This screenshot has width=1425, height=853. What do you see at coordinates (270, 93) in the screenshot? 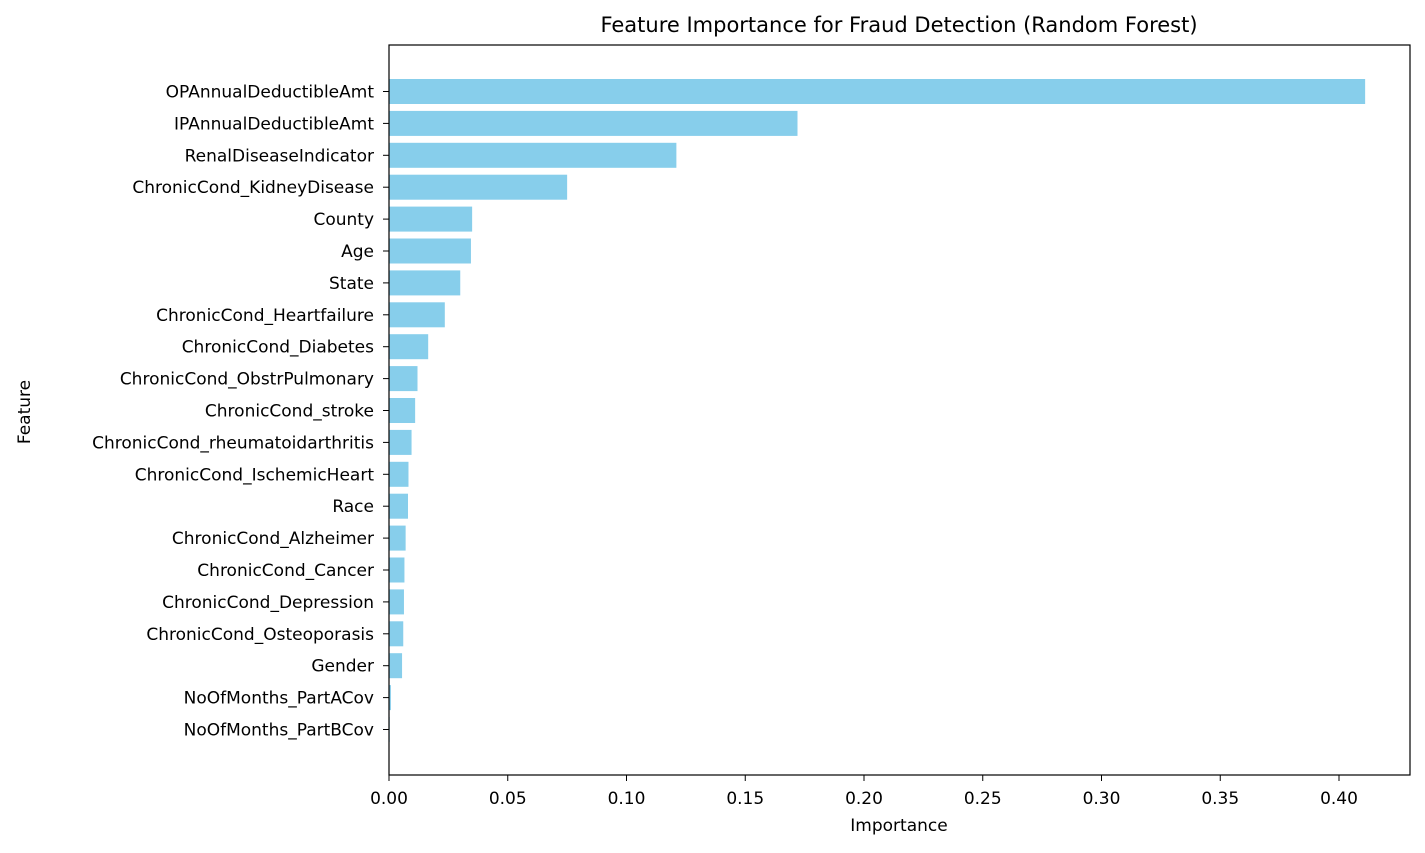
I see `y-tick-label: OPAnnualDeductibleAmt` at bounding box center [270, 93].